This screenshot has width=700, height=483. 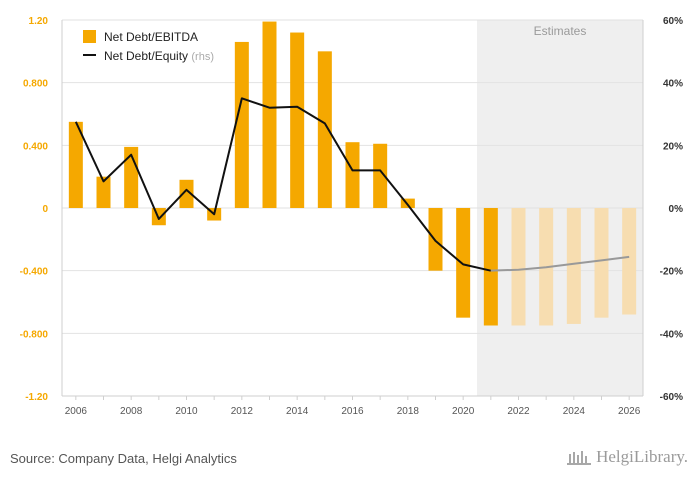 What do you see at coordinates (159, 56) in the screenshot?
I see `legend-line-label: Net Debt/Equity (rhs)` at bounding box center [159, 56].